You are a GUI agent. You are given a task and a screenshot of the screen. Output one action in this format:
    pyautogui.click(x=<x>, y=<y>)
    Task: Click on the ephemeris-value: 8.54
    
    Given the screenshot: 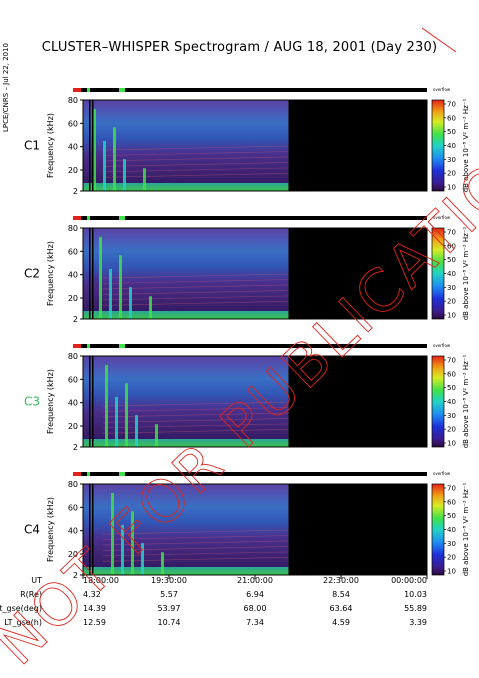 What is the action you would take?
    pyautogui.click(x=341, y=594)
    